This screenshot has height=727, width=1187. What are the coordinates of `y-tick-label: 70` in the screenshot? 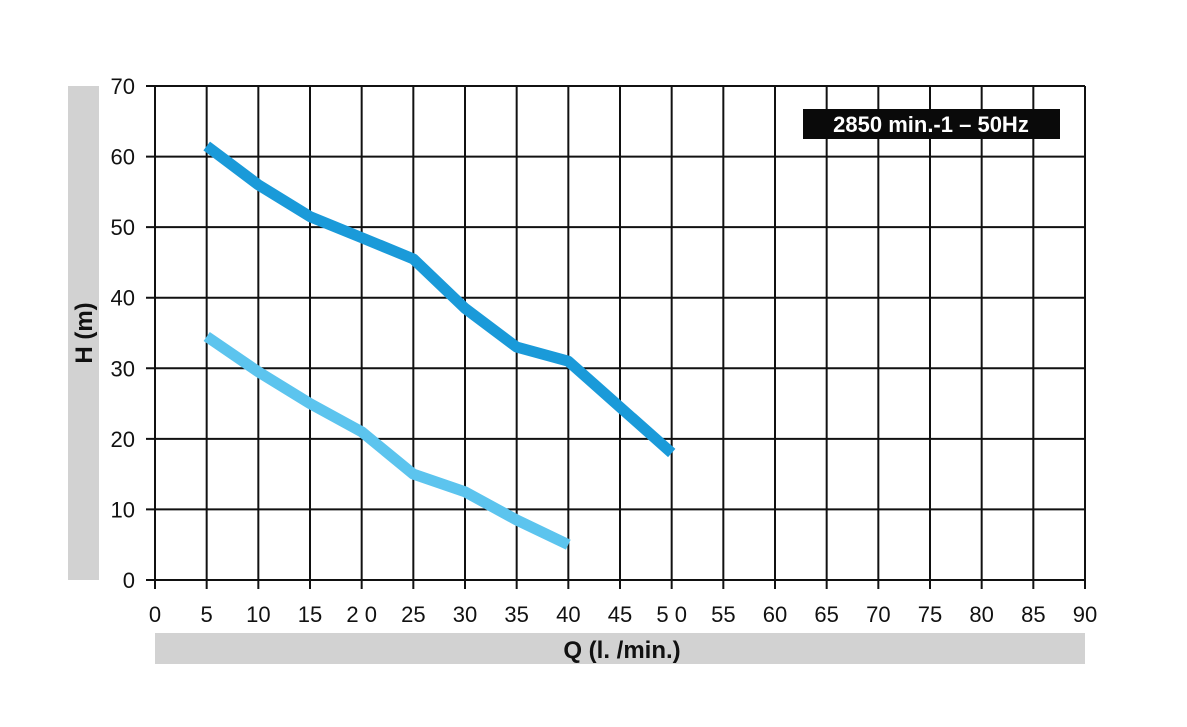 It's located at (123, 86).